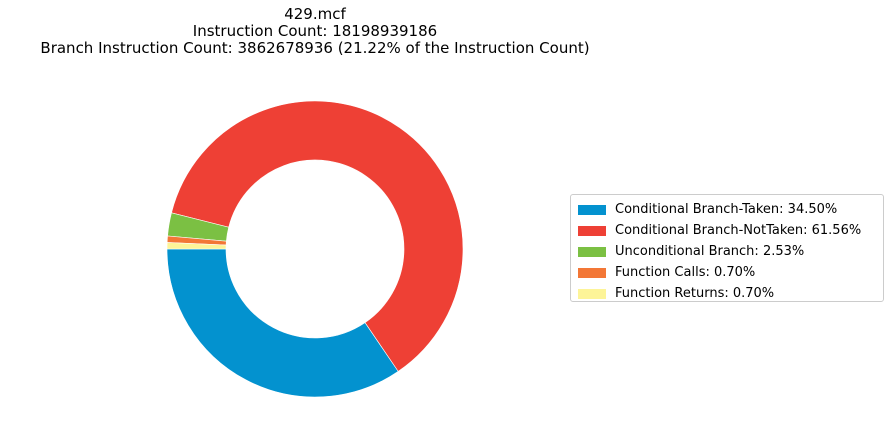  I want to click on legend-item: Conditional Branch-NotTaken: 61.56%, so click(730, 230).